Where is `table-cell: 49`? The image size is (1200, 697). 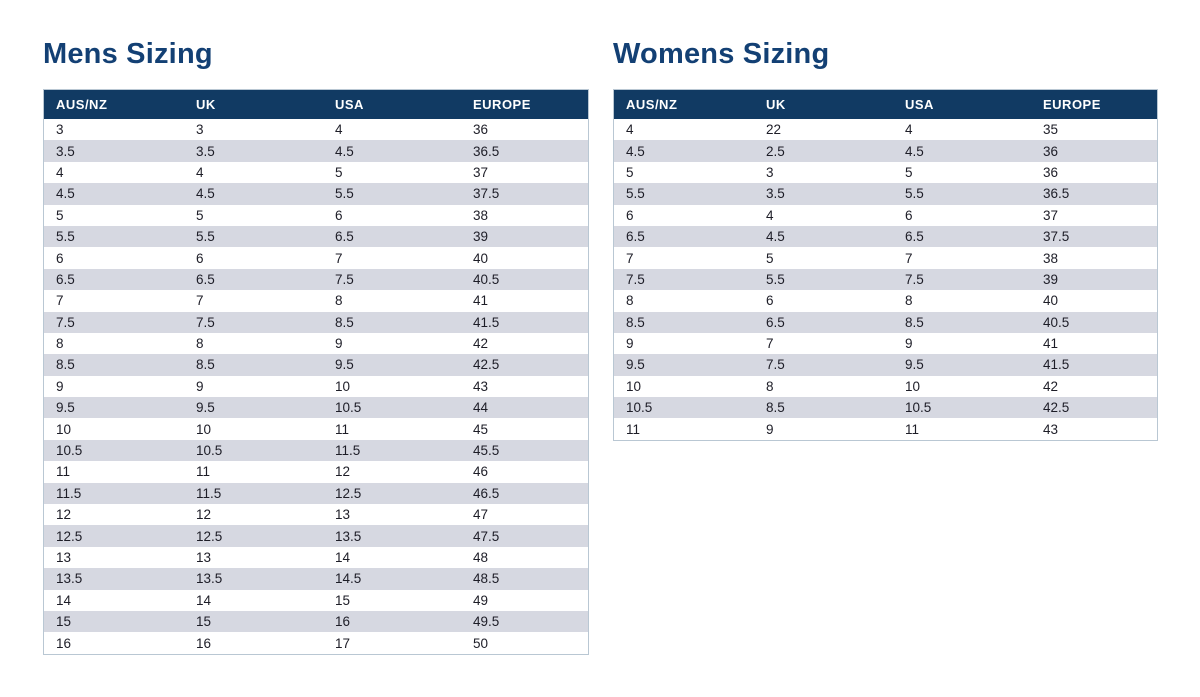
table-cell: 49 is located at coordinates (481, 600).